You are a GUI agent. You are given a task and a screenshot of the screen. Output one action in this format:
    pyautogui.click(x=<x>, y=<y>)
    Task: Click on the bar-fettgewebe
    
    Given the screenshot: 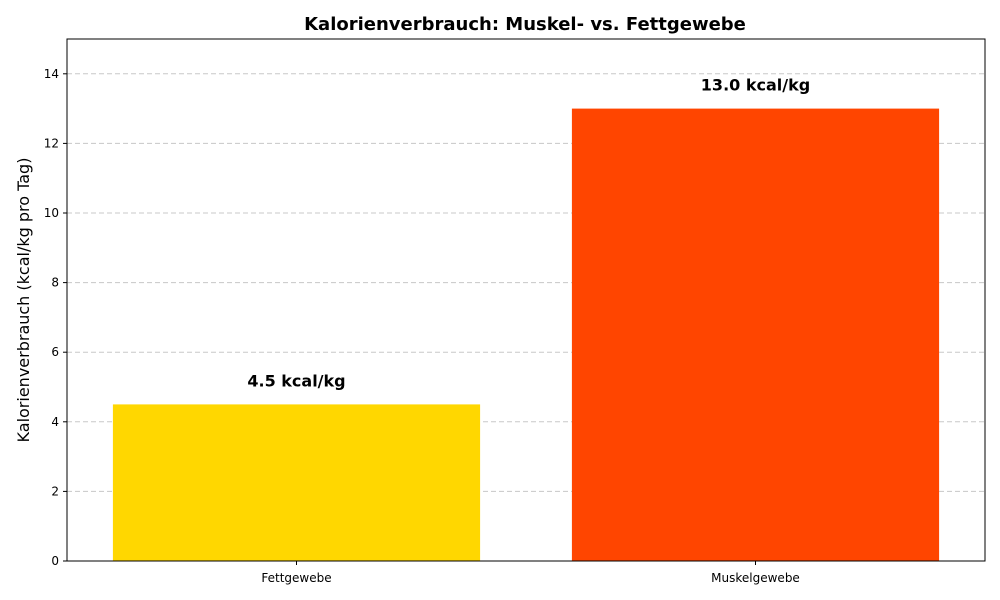 What is the action you would take?
    pyautogui.click(x=296, y=482)
    